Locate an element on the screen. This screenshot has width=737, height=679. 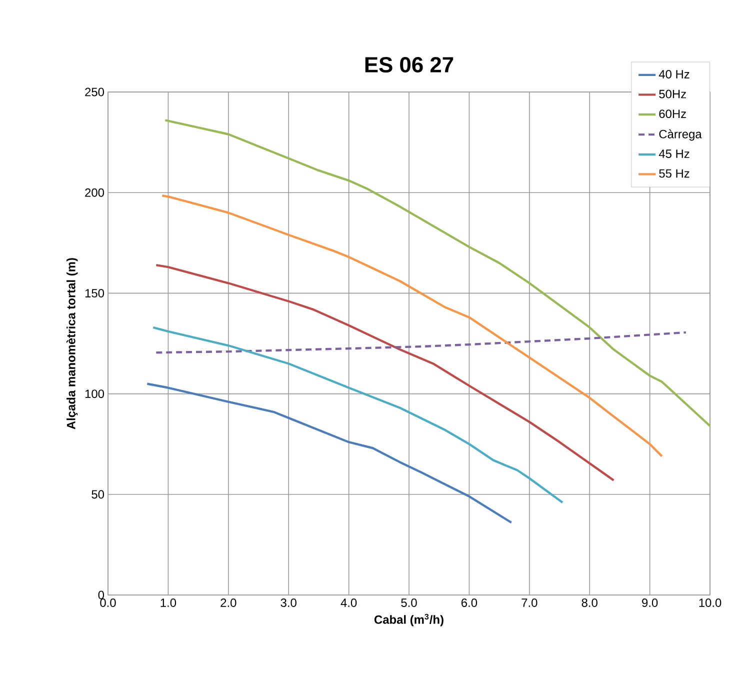
legend-label: 55 Hz is located at coordinates (674, 173).